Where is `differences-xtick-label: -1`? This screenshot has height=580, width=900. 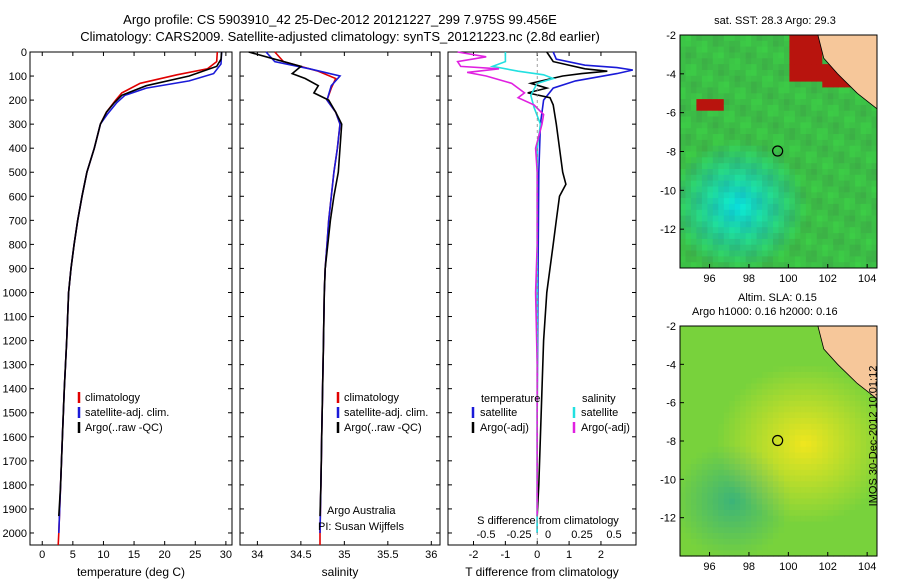
differences-xtick-label: -1 is located at coordinates (505, 555).